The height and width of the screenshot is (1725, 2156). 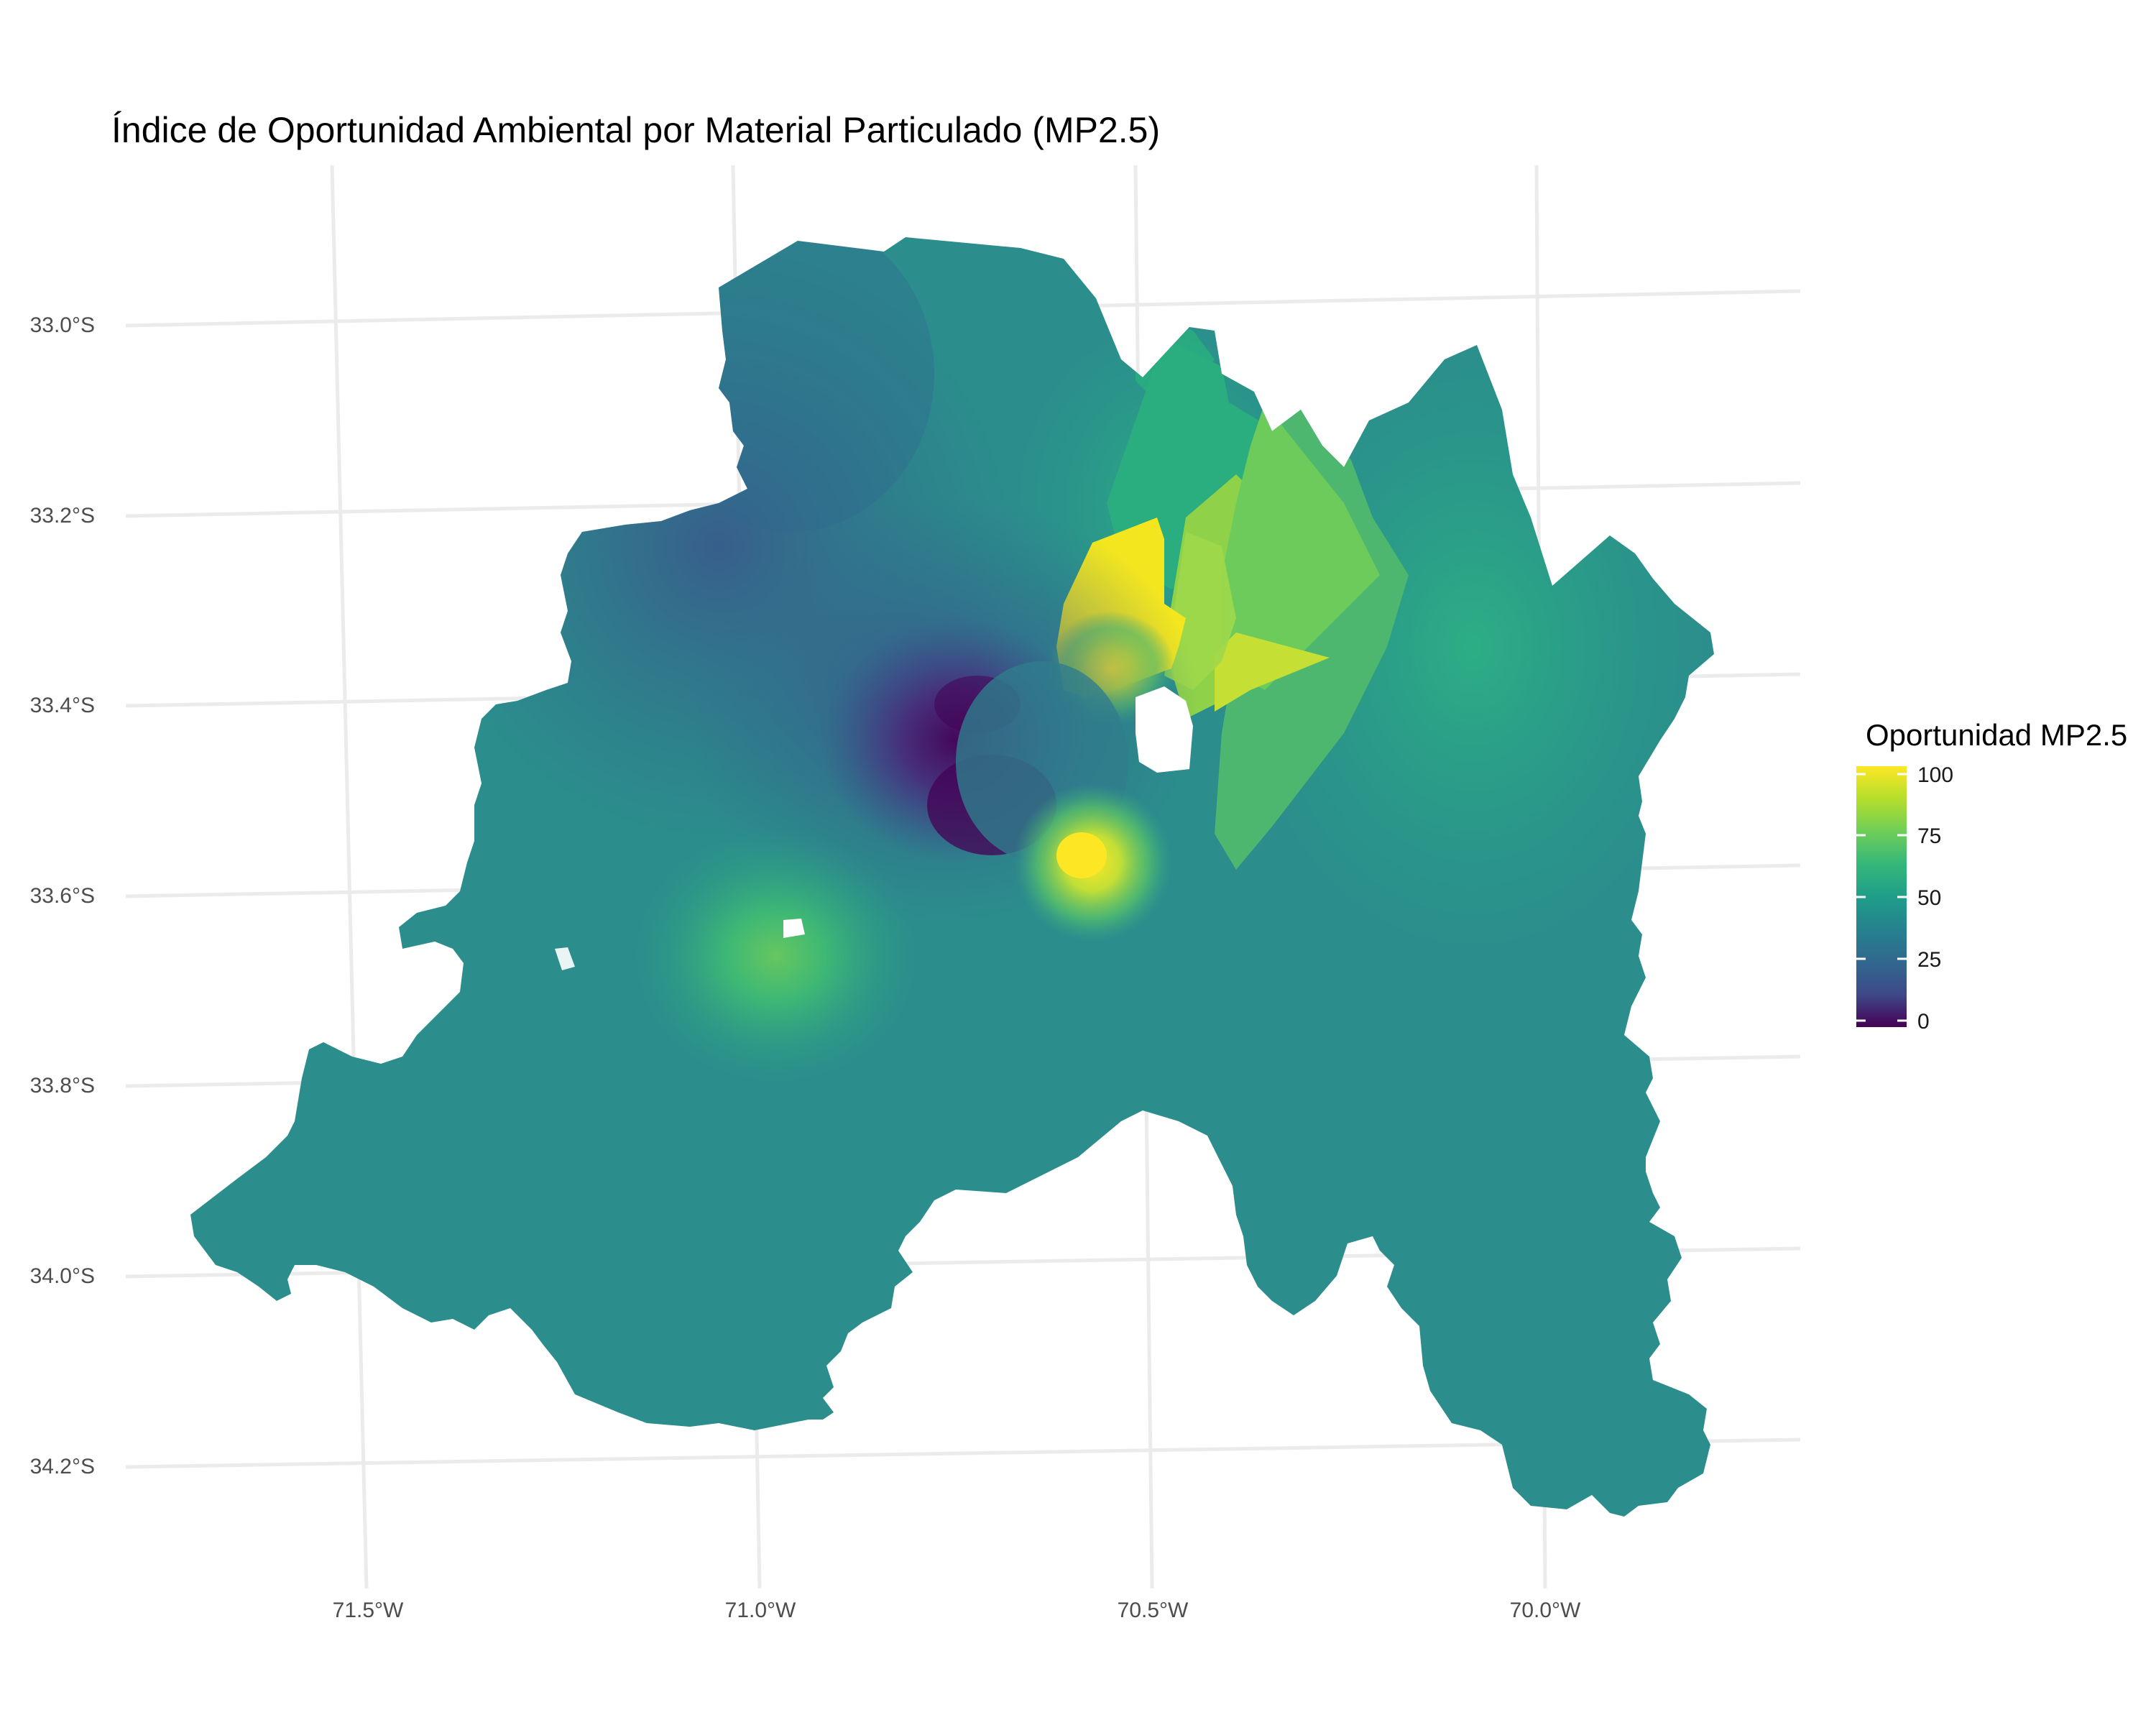 I want to click on lat-label-33-6: 33.6°S, so click(x=63, y=896).